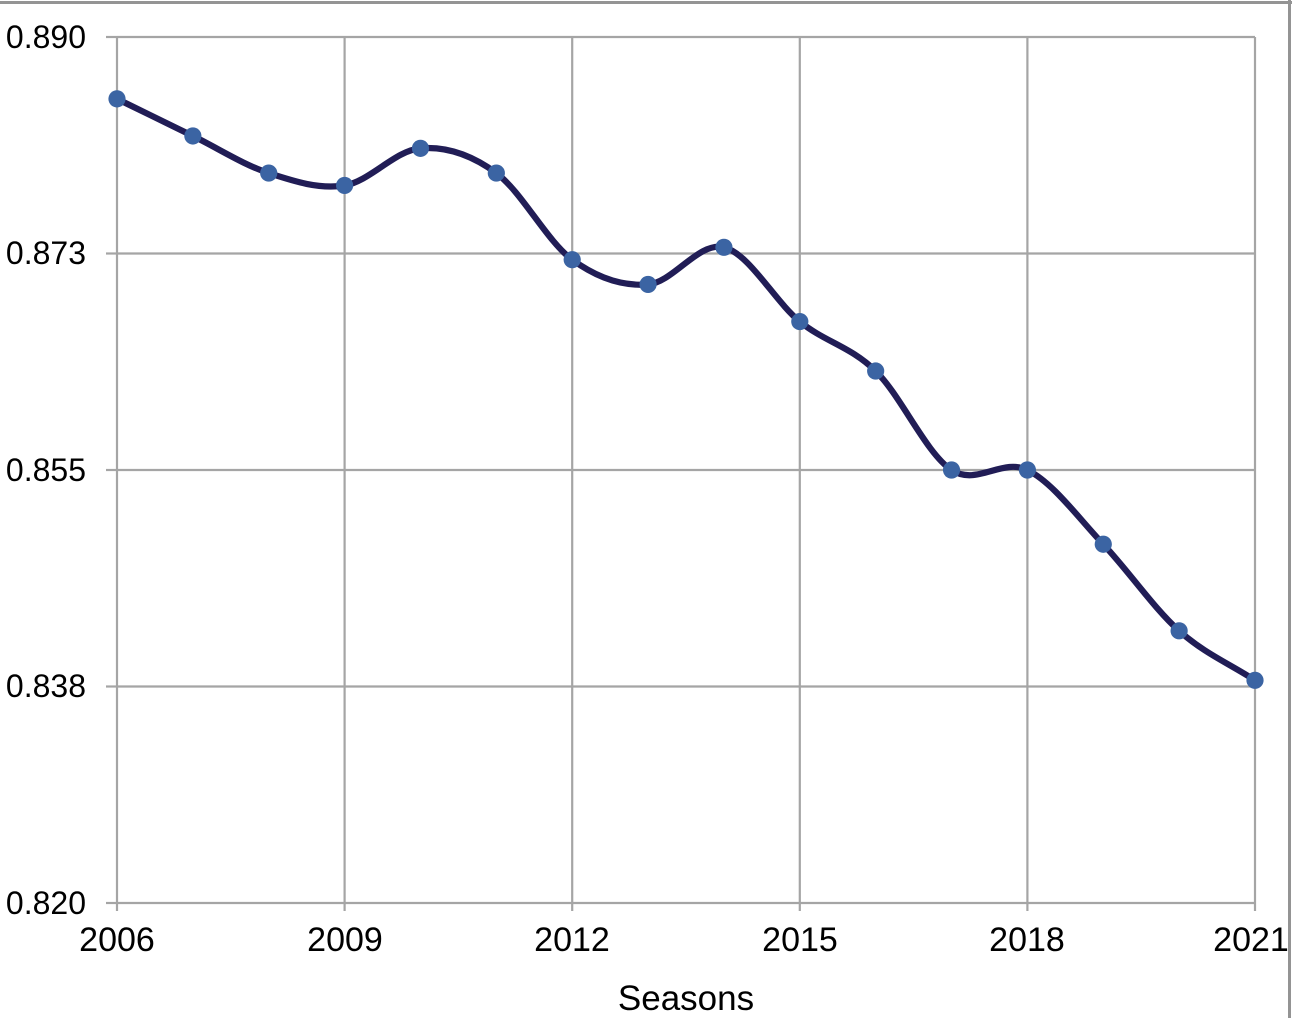 The height and width of the screenshot is (1018, 1292). Describe the element at coordinates (117, 940) in the screenshot. I see `x-axis-tick-label: 2006` at that location.